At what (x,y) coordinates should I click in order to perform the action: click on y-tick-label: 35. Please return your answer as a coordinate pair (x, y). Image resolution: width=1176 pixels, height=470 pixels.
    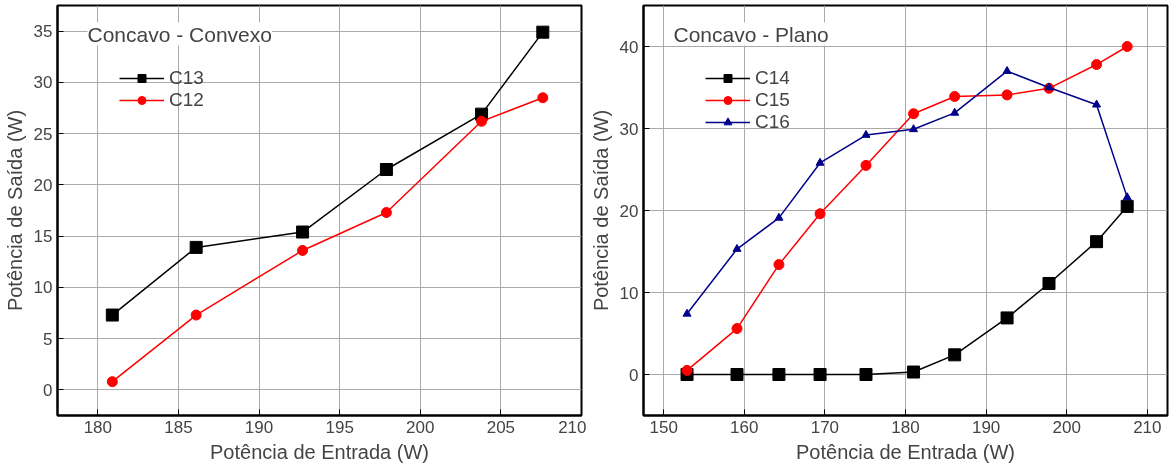
    Looking at the image, I should click on (43, 32).